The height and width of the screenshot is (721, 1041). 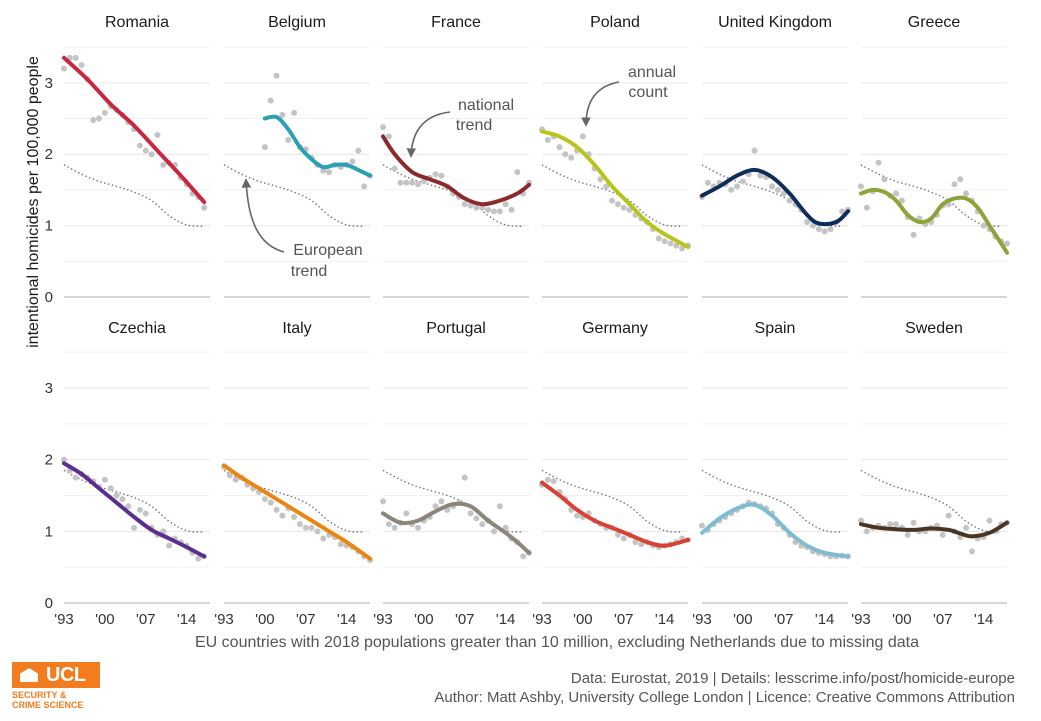 I want to click on panel-poland: Poland, so click(x=615, y=156).